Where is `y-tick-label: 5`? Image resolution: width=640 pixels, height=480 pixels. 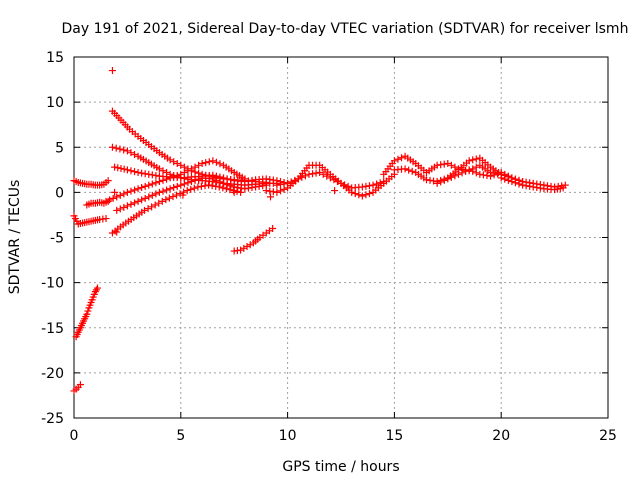 y-tick-label: 5 is located at coordinates (59, 148).